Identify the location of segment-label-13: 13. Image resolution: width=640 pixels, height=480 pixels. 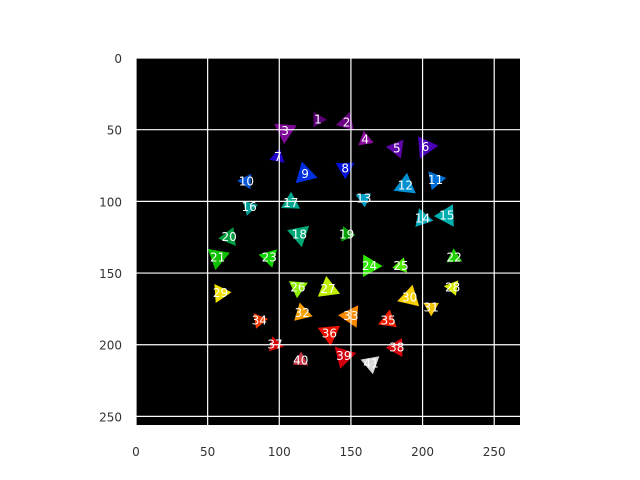
(363, 198).